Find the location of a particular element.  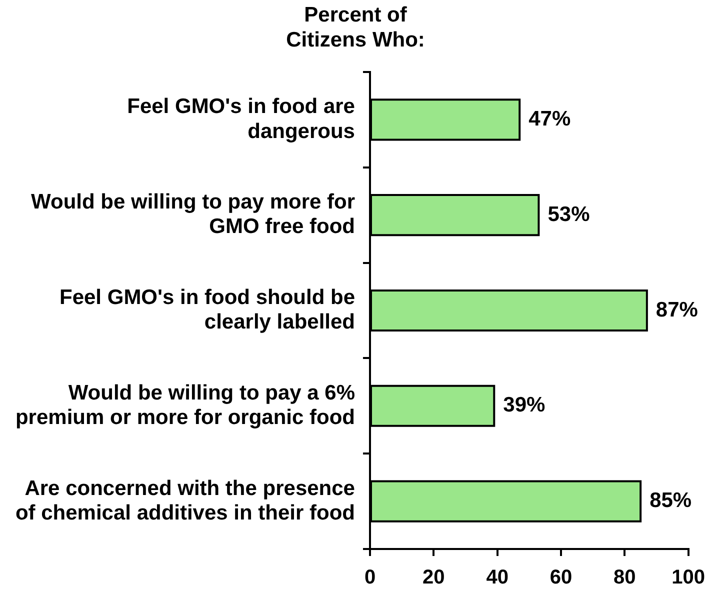

x-tick-label: 100 is located at coordinates (689, 577).